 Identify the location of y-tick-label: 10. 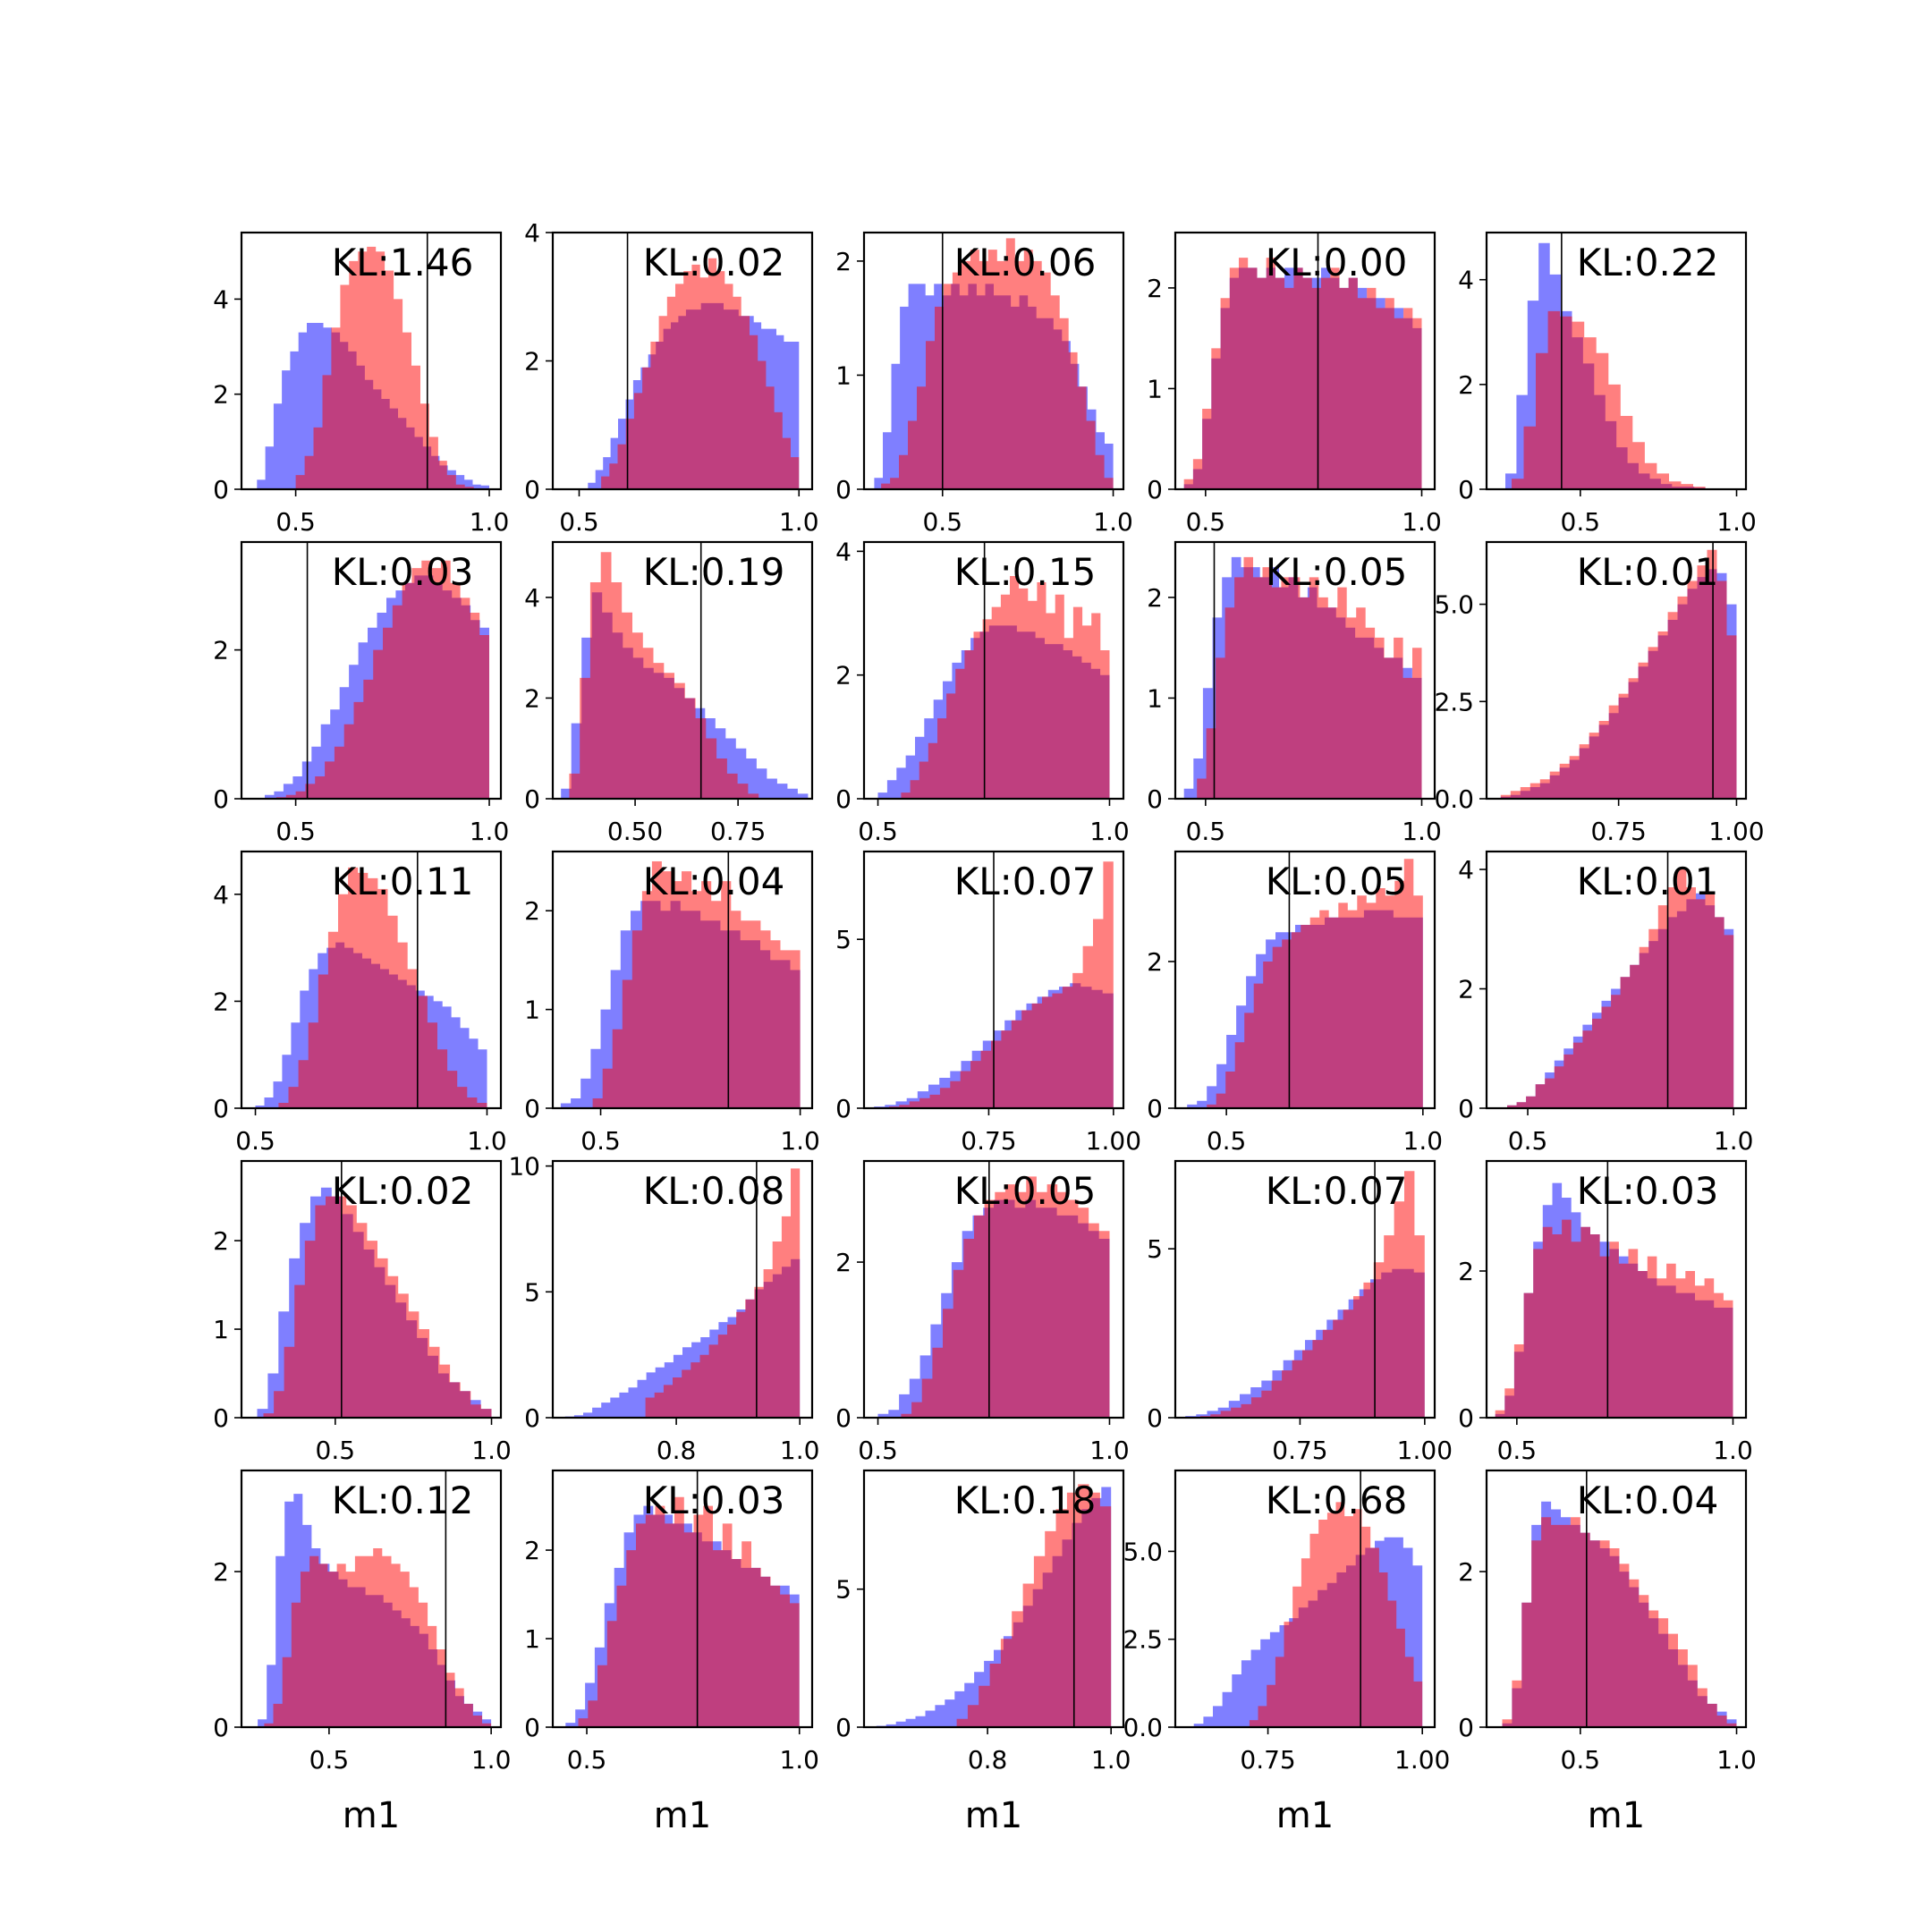
(524, 1167).